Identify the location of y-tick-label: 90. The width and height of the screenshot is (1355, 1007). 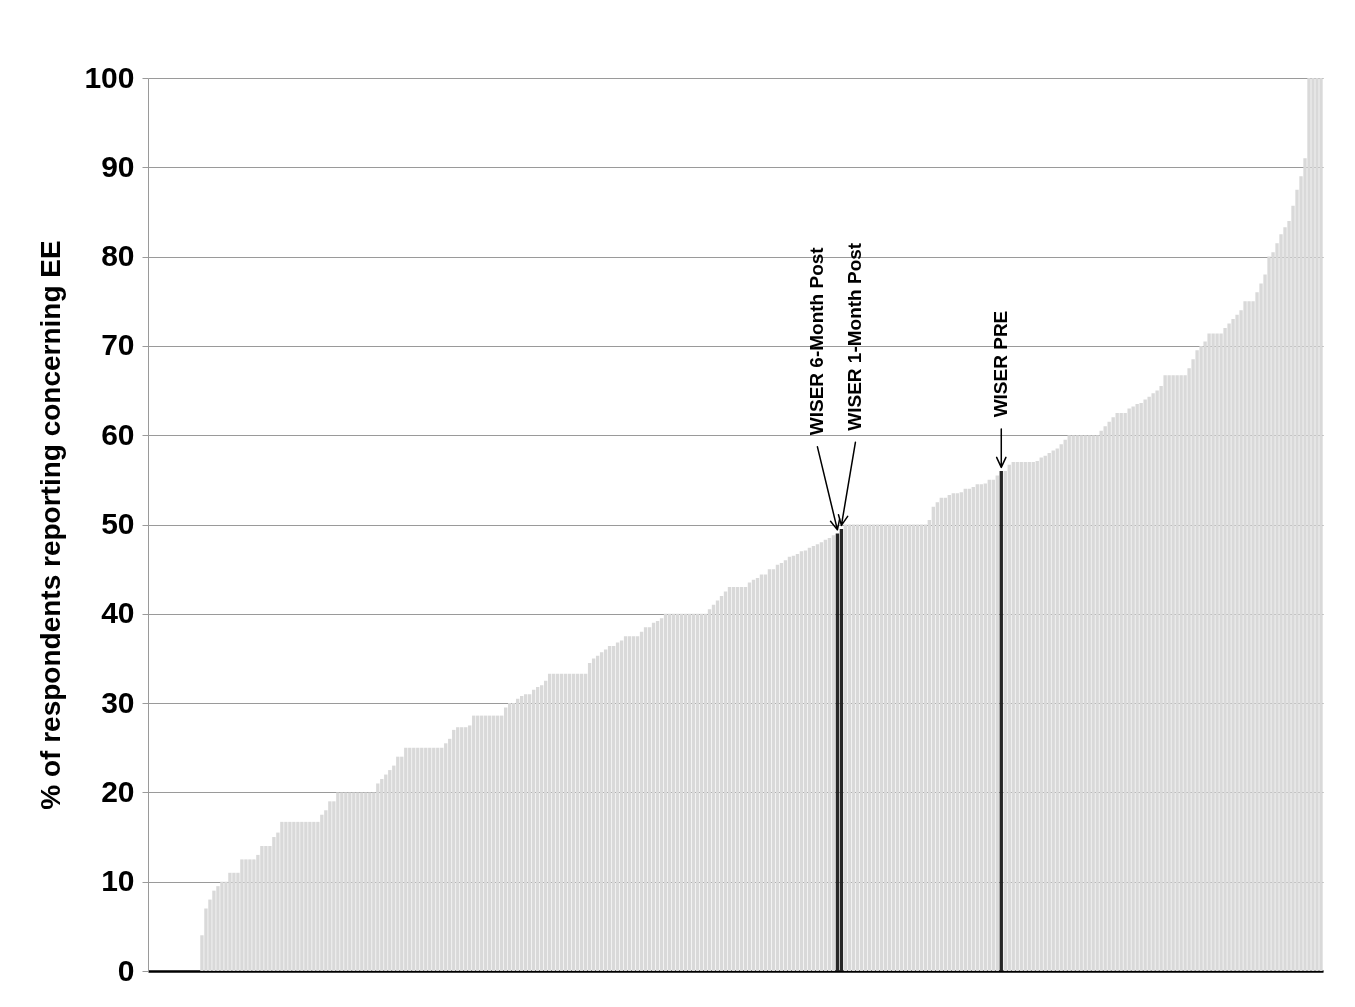
(118, 166).